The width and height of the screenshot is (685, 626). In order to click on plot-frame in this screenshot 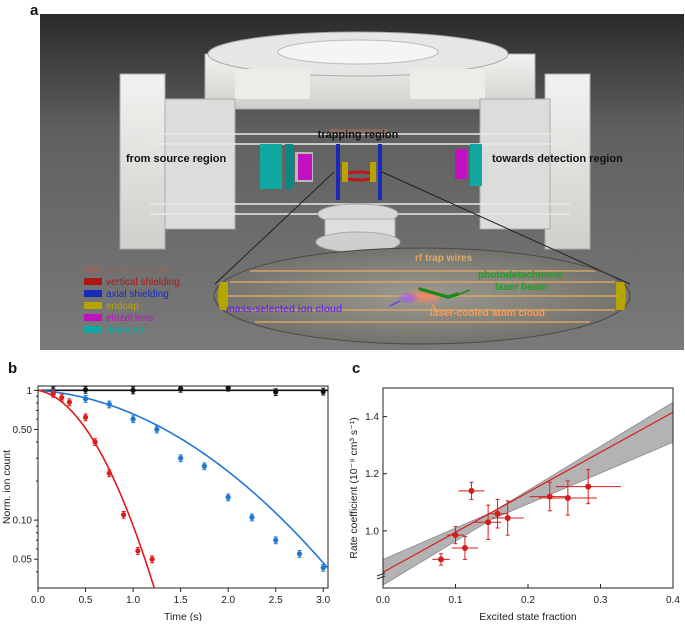, I will do `click(183, 487)`.